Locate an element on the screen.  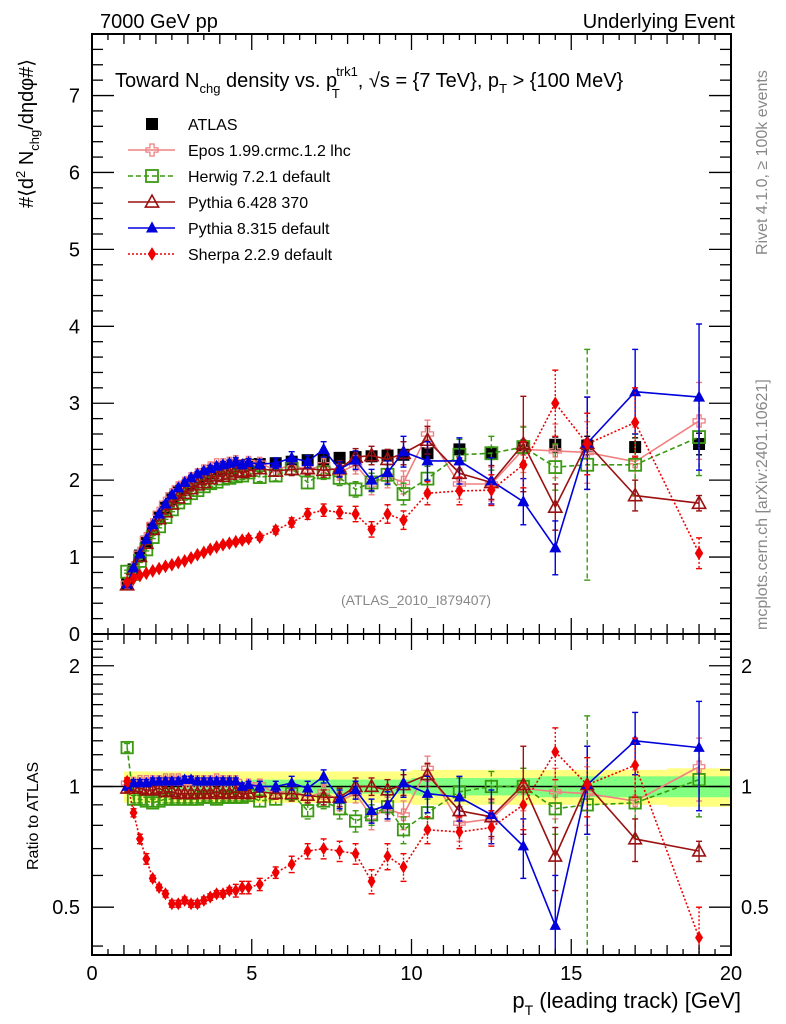
legend-item: Pythia 8.315 default is located at coordinates (229, 229).